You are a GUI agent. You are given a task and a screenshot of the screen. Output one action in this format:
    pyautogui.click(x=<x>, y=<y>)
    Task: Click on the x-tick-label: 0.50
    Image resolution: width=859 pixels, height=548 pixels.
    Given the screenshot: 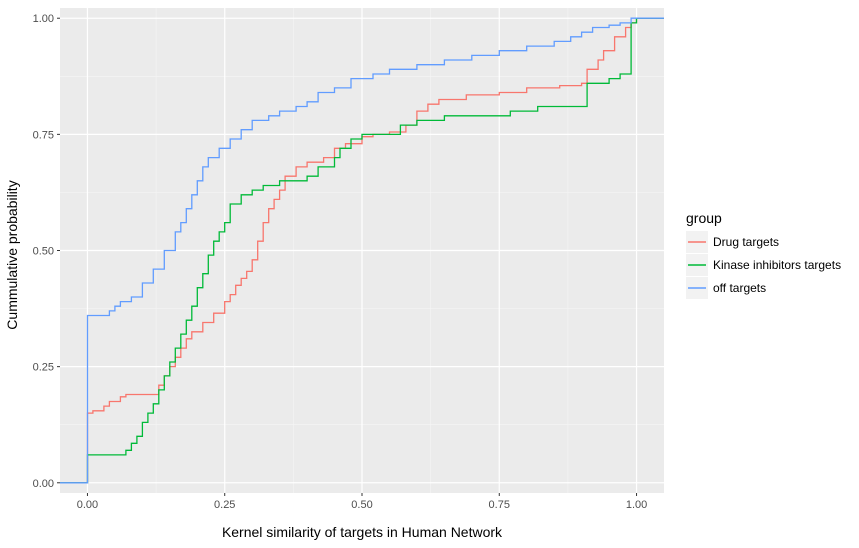 What is the action you would take?
    pyautogui.click(x=361, y=505)
    